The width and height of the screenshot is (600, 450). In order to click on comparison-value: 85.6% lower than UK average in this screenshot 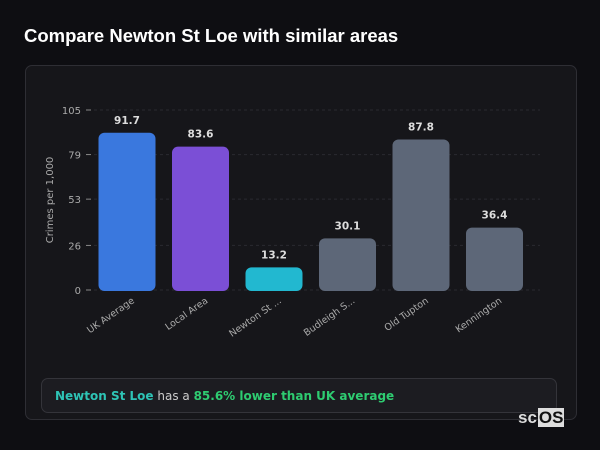, I will do `click(294, 396)`.